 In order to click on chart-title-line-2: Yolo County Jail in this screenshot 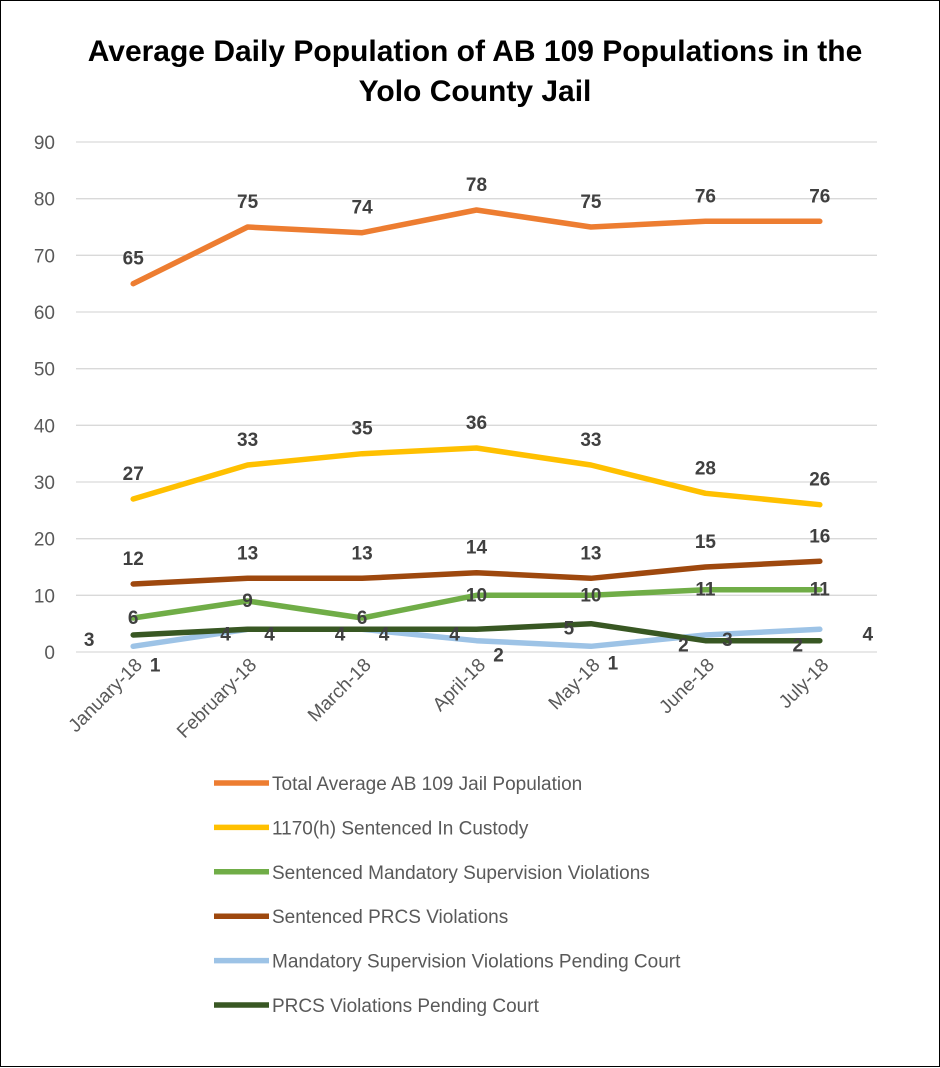, I will do `click(475, 91)`.